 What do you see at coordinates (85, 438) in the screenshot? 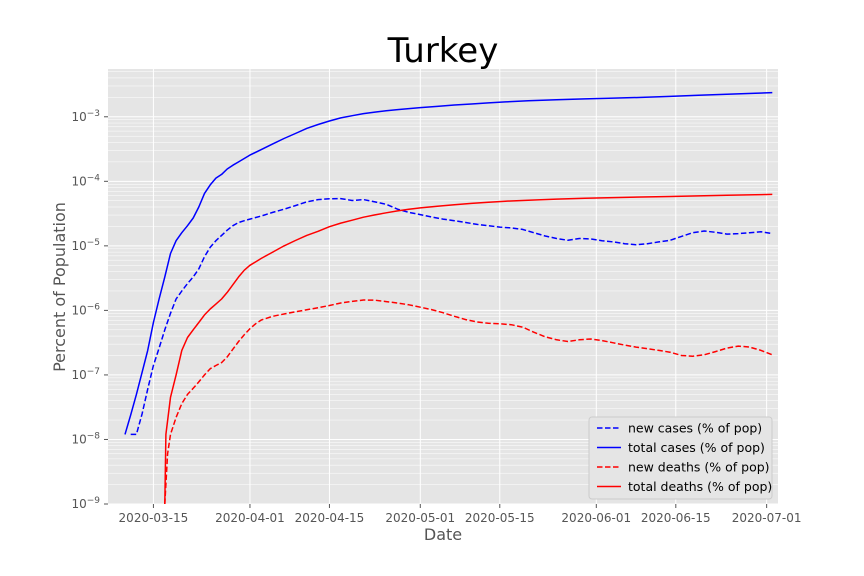
I see `y-tick-label: 10⁻⁸` at bounding box center [85, 438].